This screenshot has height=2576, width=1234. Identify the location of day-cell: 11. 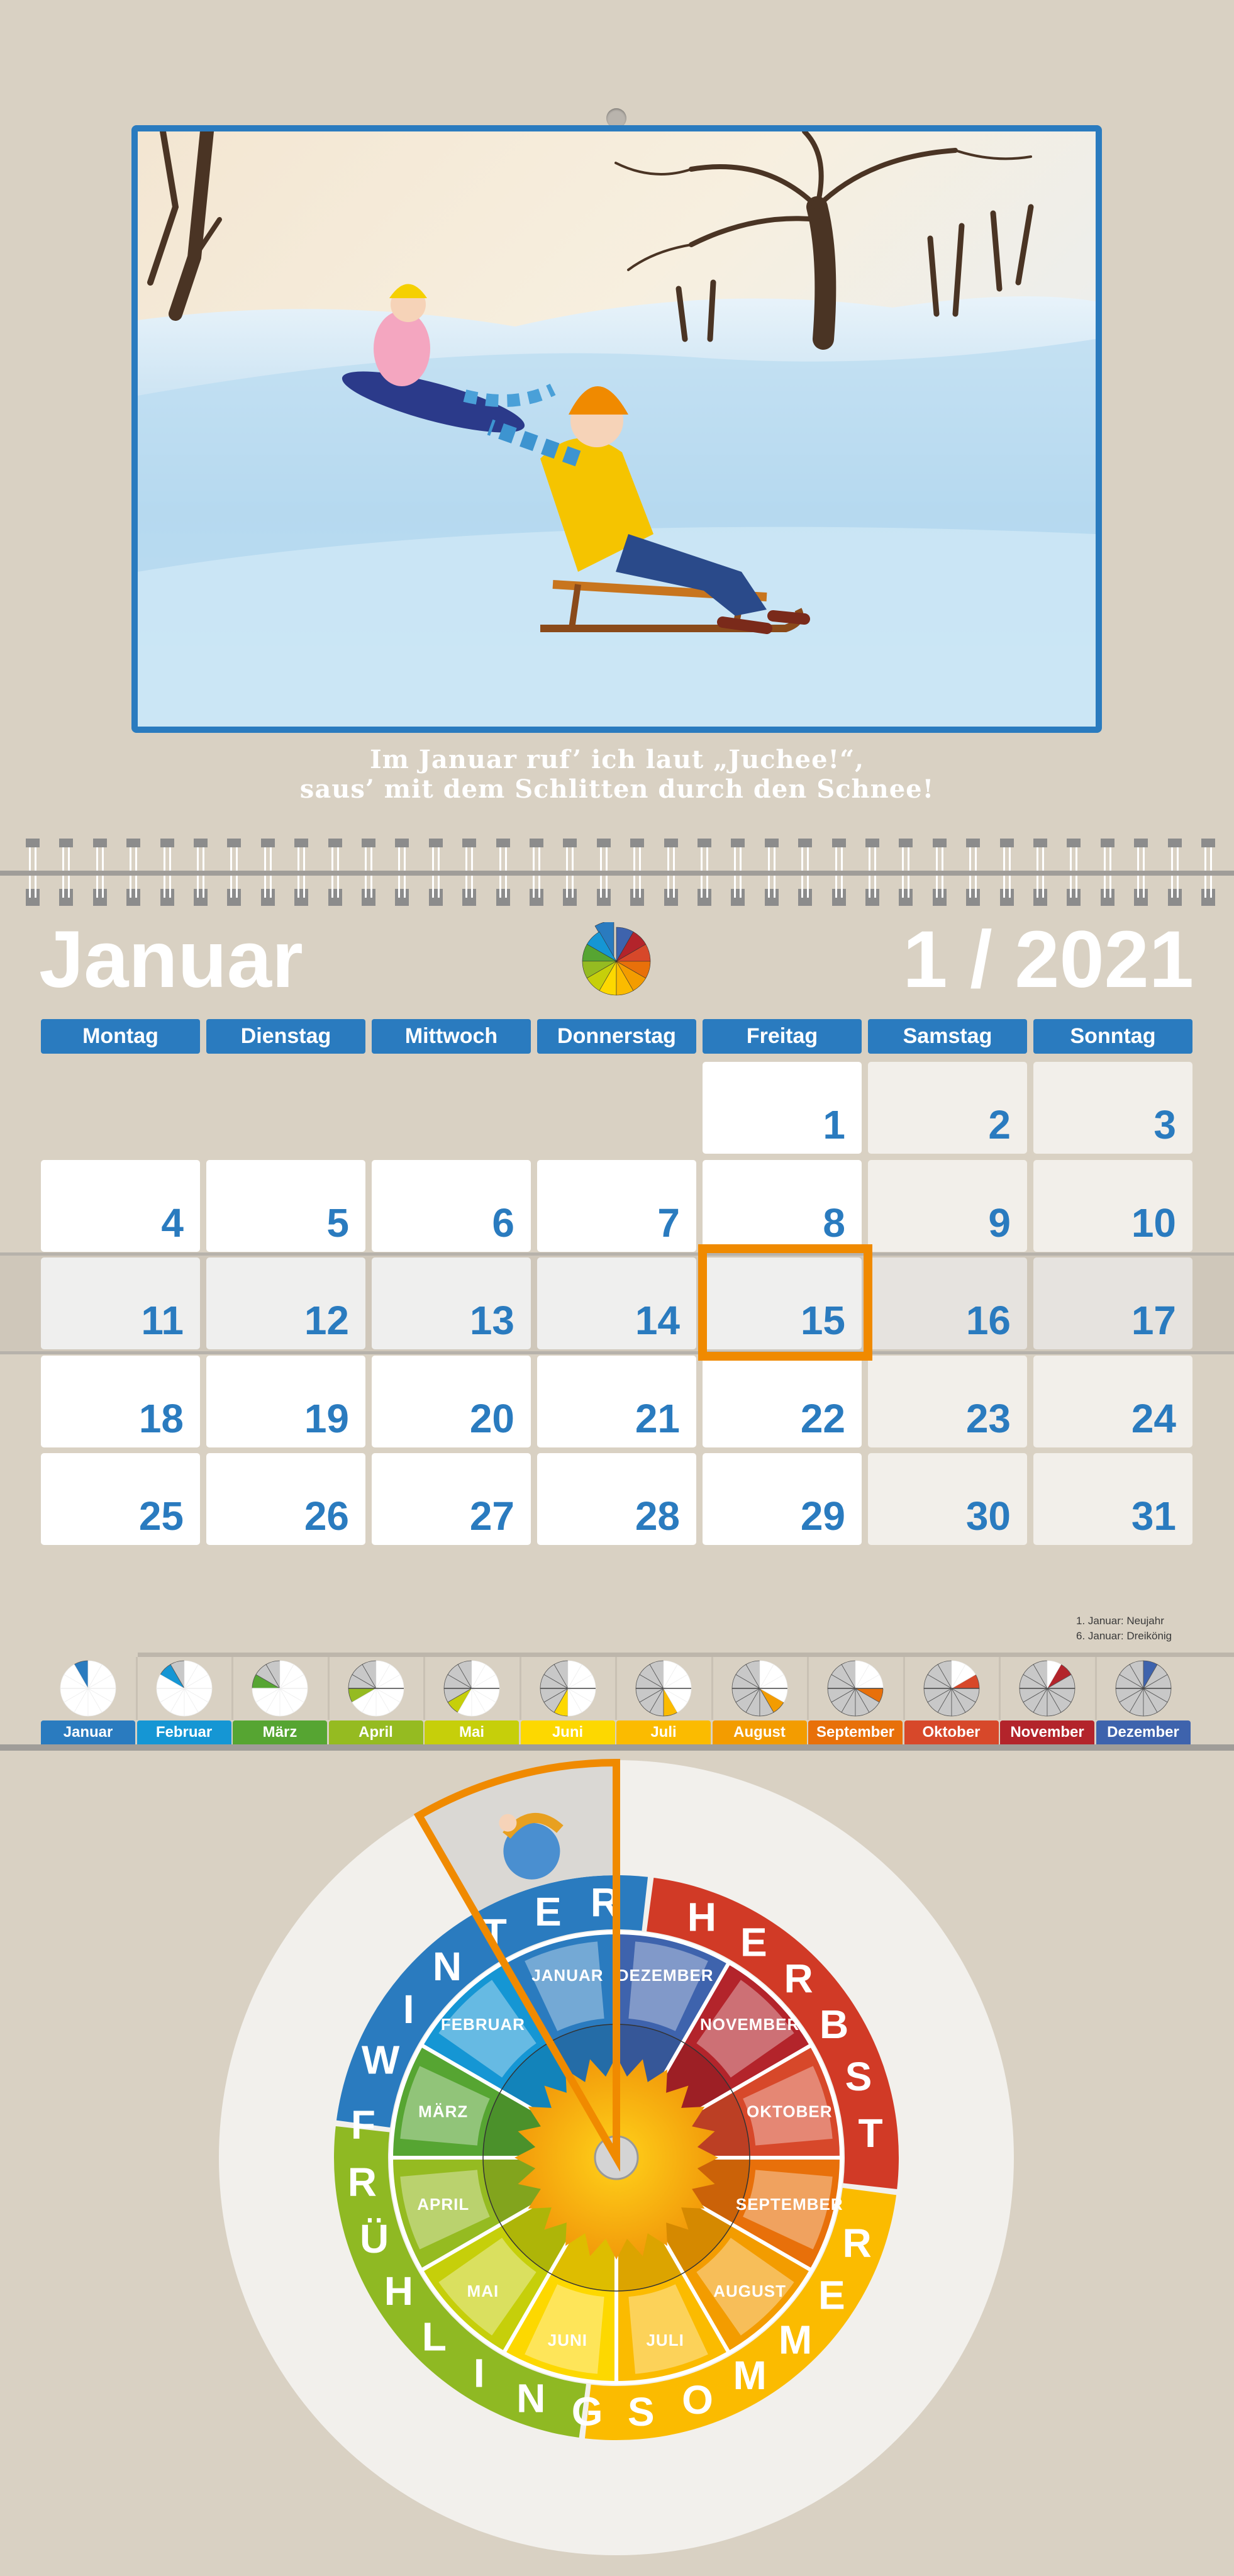
(120, 1303).